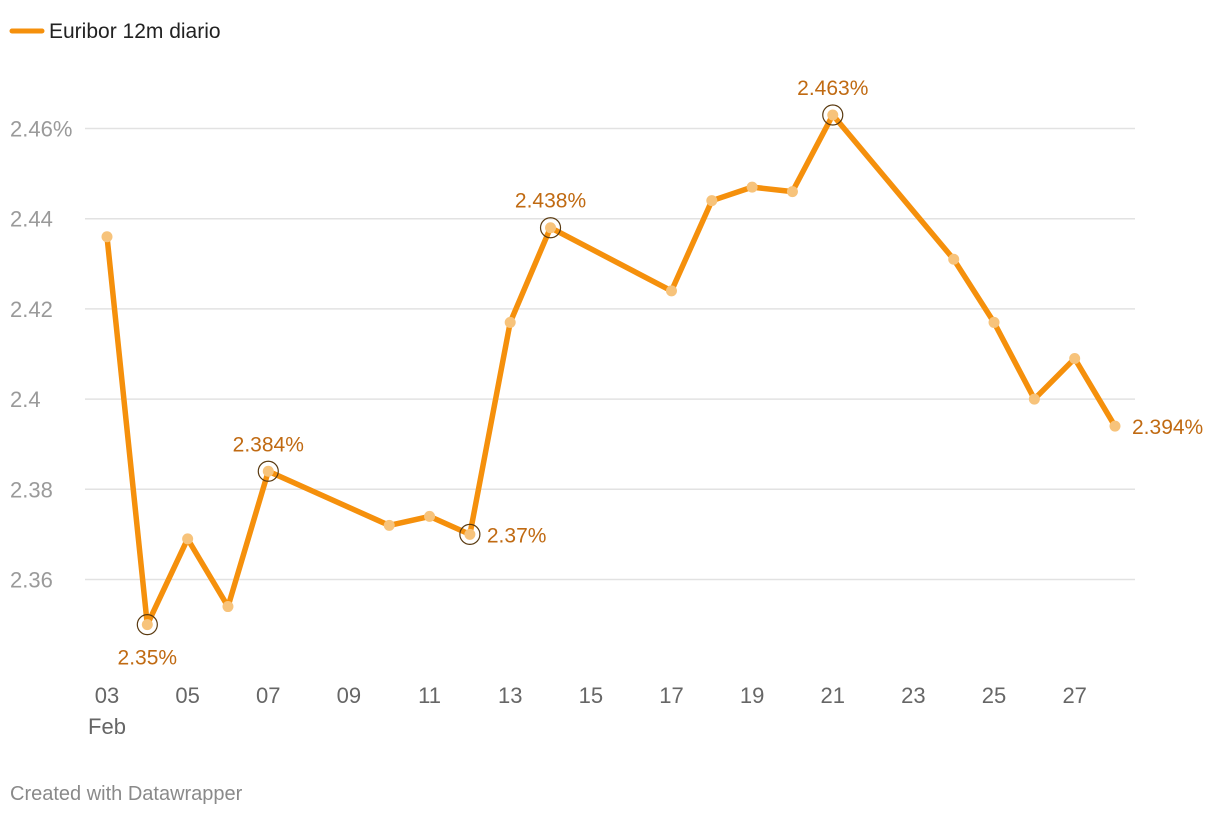  What do you see at coordinates (135, 31) in the screenshot?
I see `legend-label: Euribor 12m diario` at bounding box center [135, 31].